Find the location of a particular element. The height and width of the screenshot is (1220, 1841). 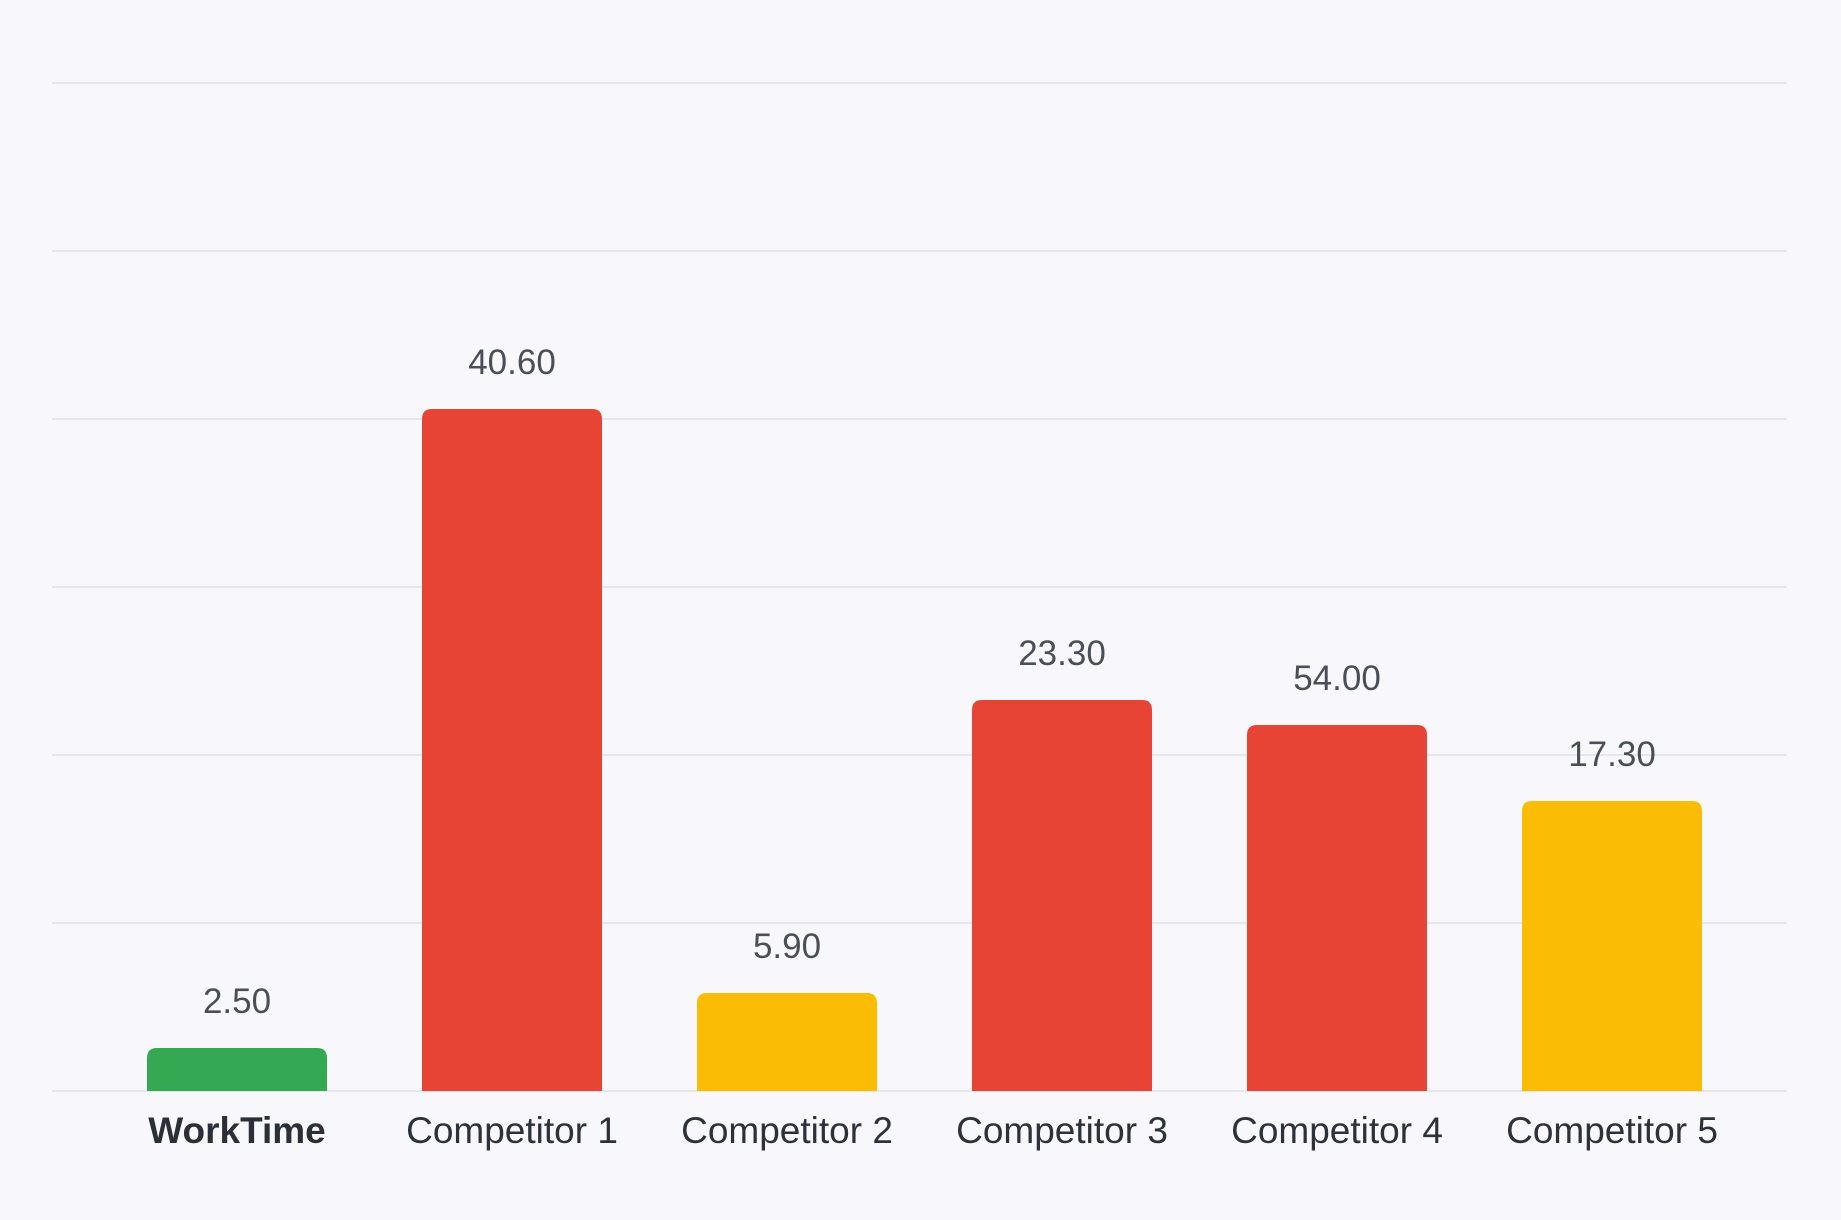

x-tick-label: Competitor 5 is located at coordinates (1612, 1130).